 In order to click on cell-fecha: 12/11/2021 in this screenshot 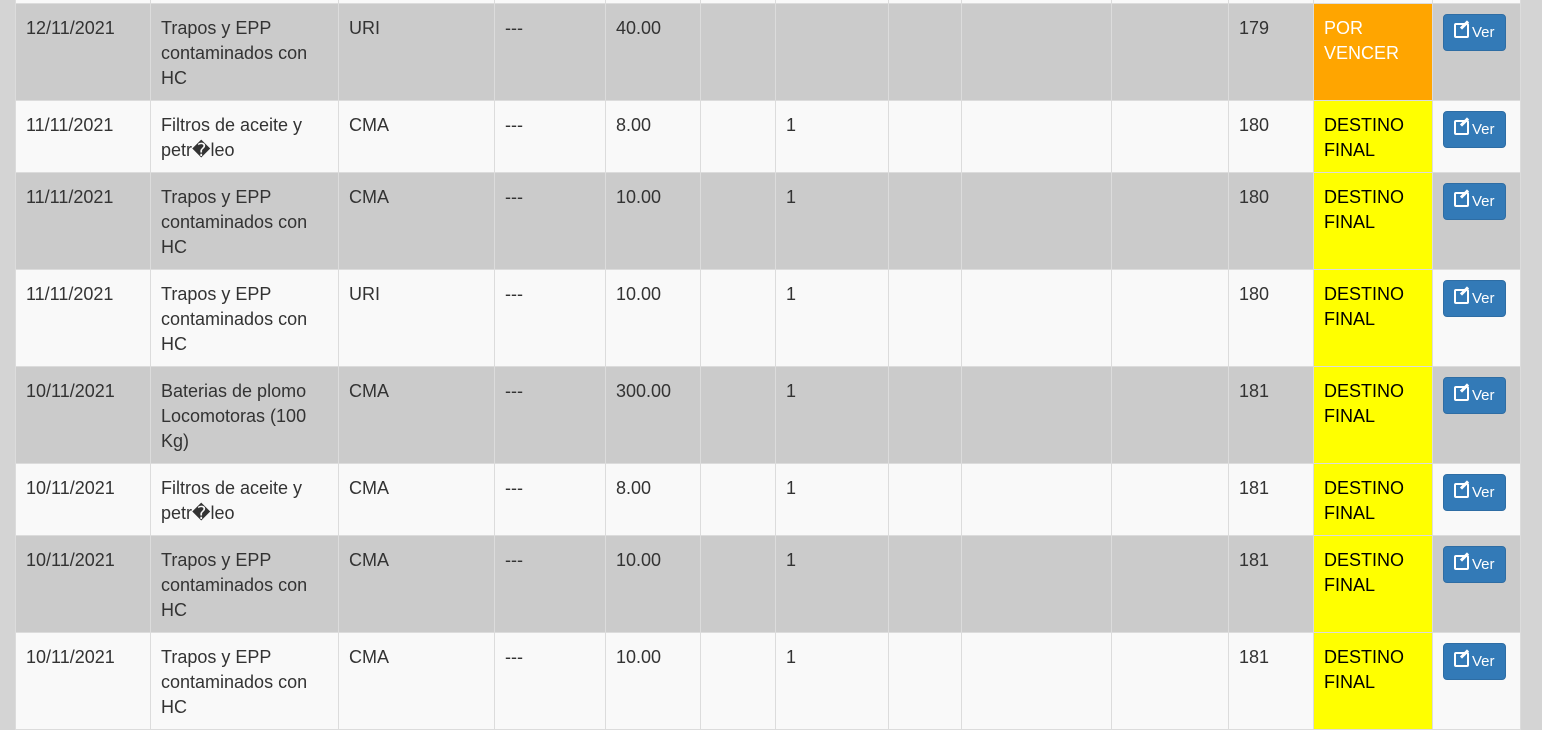, I will do `click(83, 52)`.